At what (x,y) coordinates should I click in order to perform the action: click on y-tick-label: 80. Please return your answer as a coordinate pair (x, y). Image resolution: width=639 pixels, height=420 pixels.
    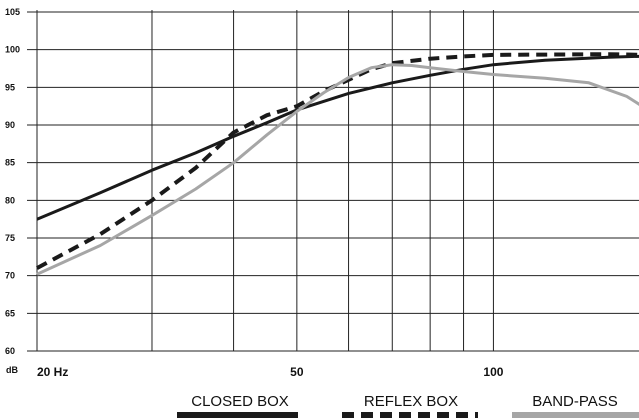
    Looking at the image, I should click on (10, 200).